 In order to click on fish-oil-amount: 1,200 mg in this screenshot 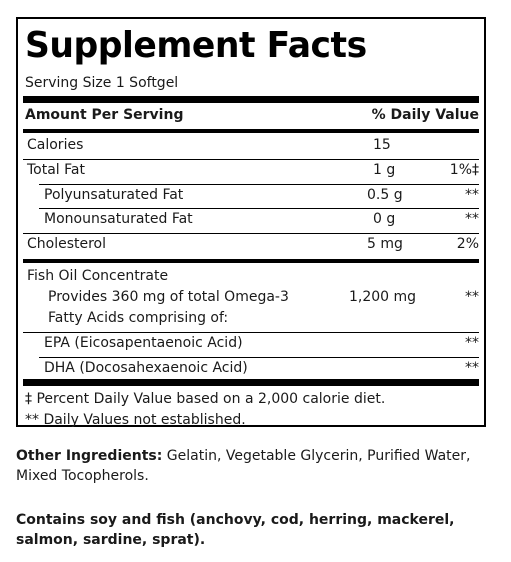, I will do `click(383, 297)`.